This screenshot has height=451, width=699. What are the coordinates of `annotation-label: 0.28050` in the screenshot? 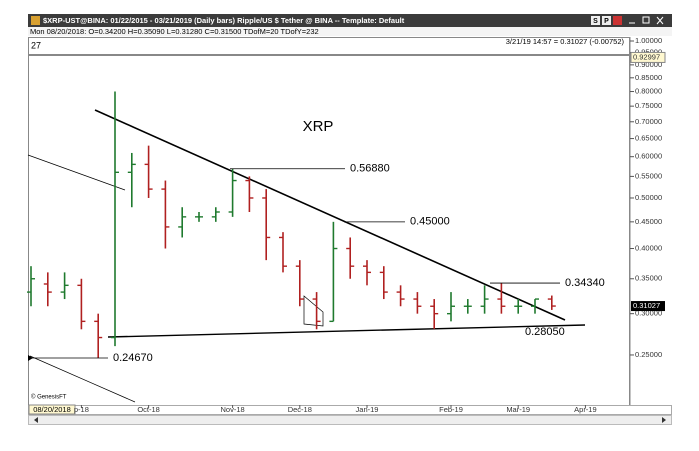 It's located at (545, 332).